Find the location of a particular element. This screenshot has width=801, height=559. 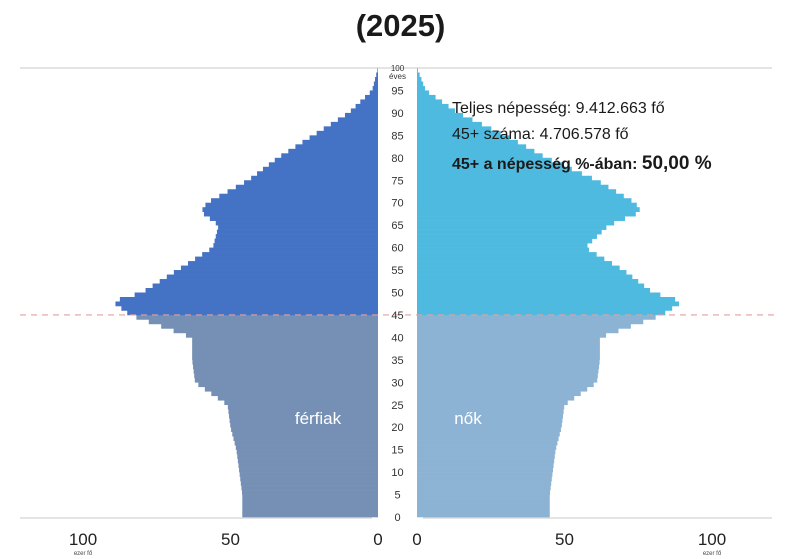

male-series-label: férfiak is located at coordinates (318, 418).